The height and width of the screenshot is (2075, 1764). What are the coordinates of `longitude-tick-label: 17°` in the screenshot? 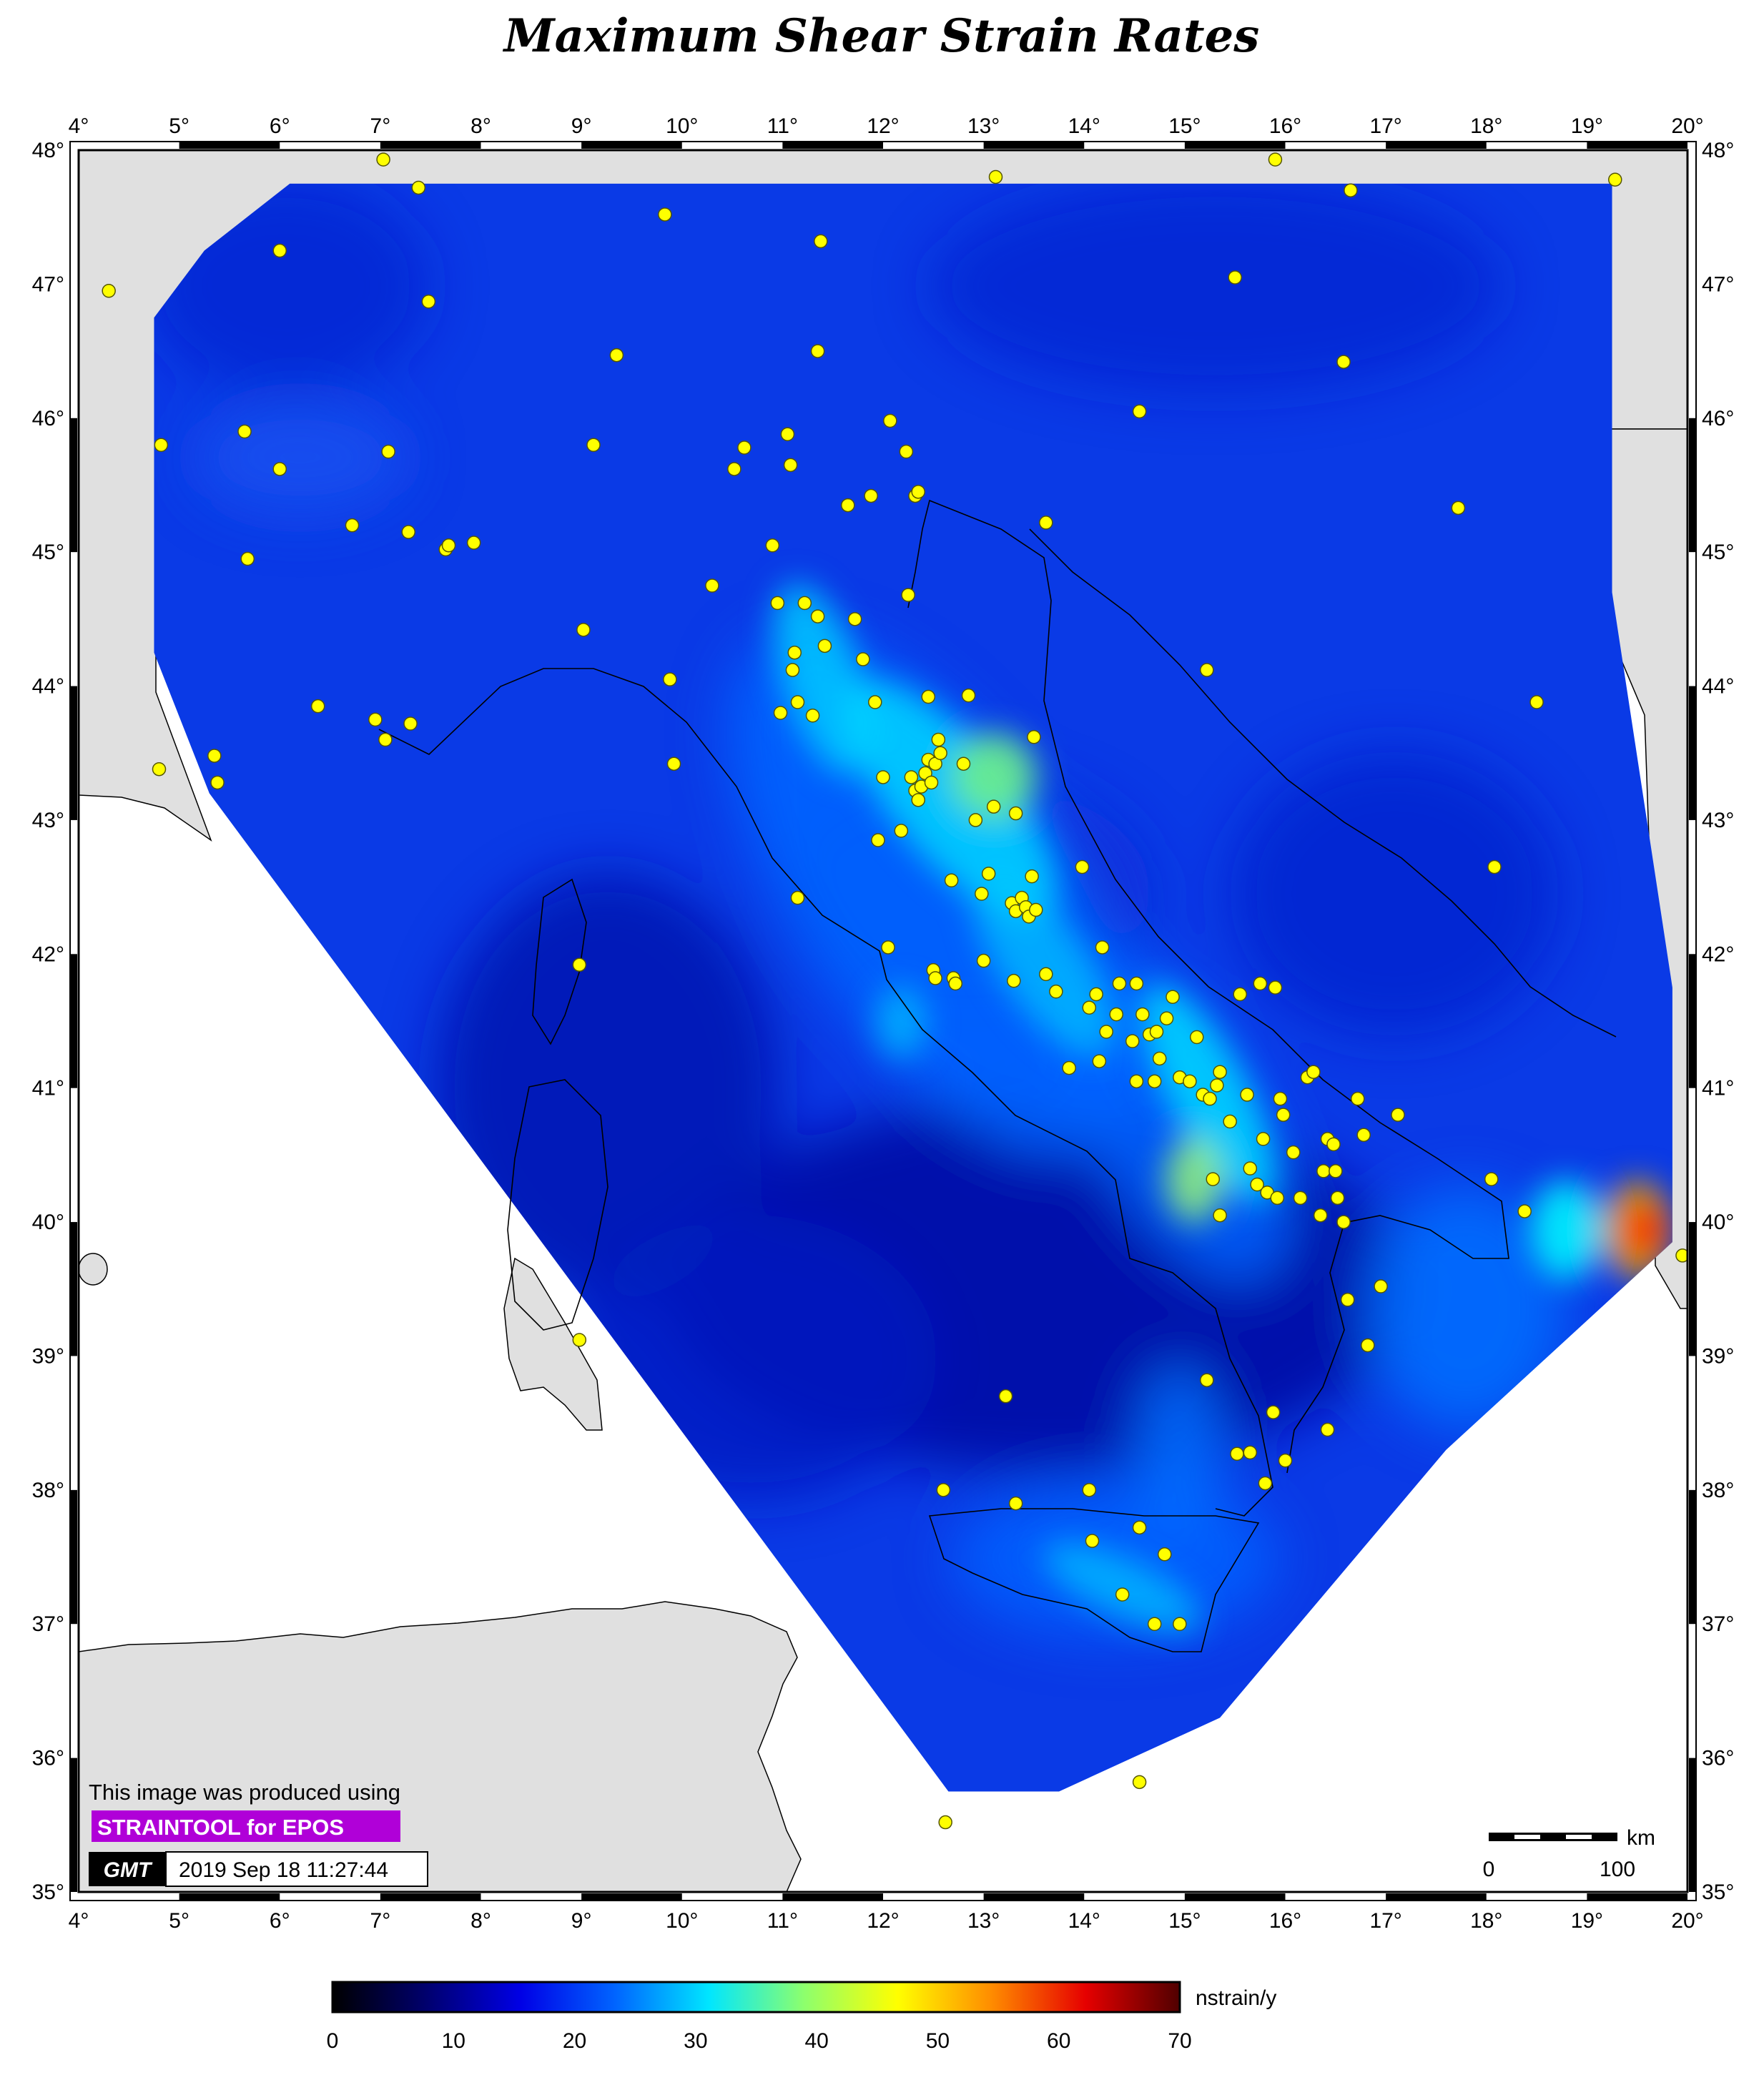 It's located at (1385, 126).